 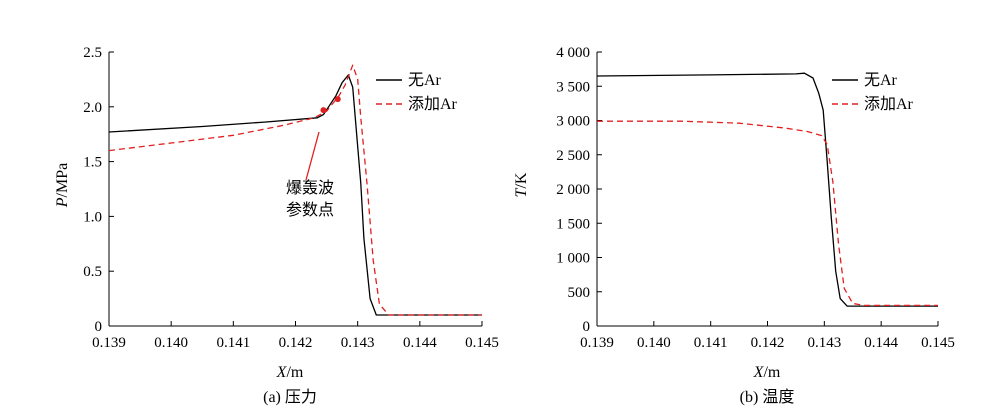 What do you see at coordinates (417, 92) in the screenshot?
I see `pressure-legend: 无Ar 添加Ar` at bounding box center [417, 92].